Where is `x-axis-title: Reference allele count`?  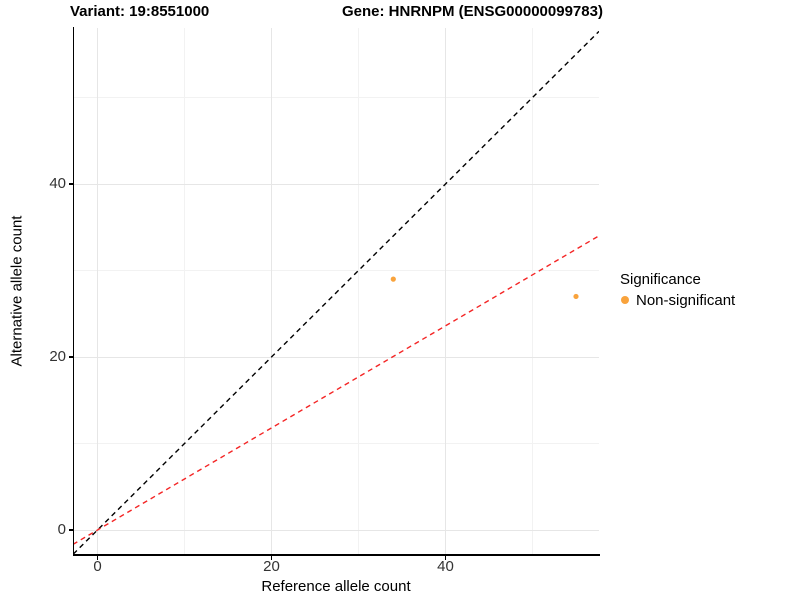
x-axis-title: Reference allele count is located at coordinates (336, 586).